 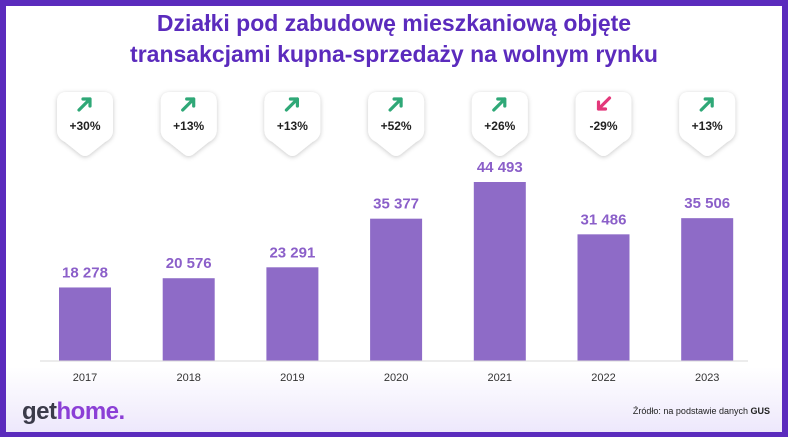 What do you see at coordinates (189, 263) in the screenshot?
I see `value-label-2018: 20 576` at bounding box center [189, 263].